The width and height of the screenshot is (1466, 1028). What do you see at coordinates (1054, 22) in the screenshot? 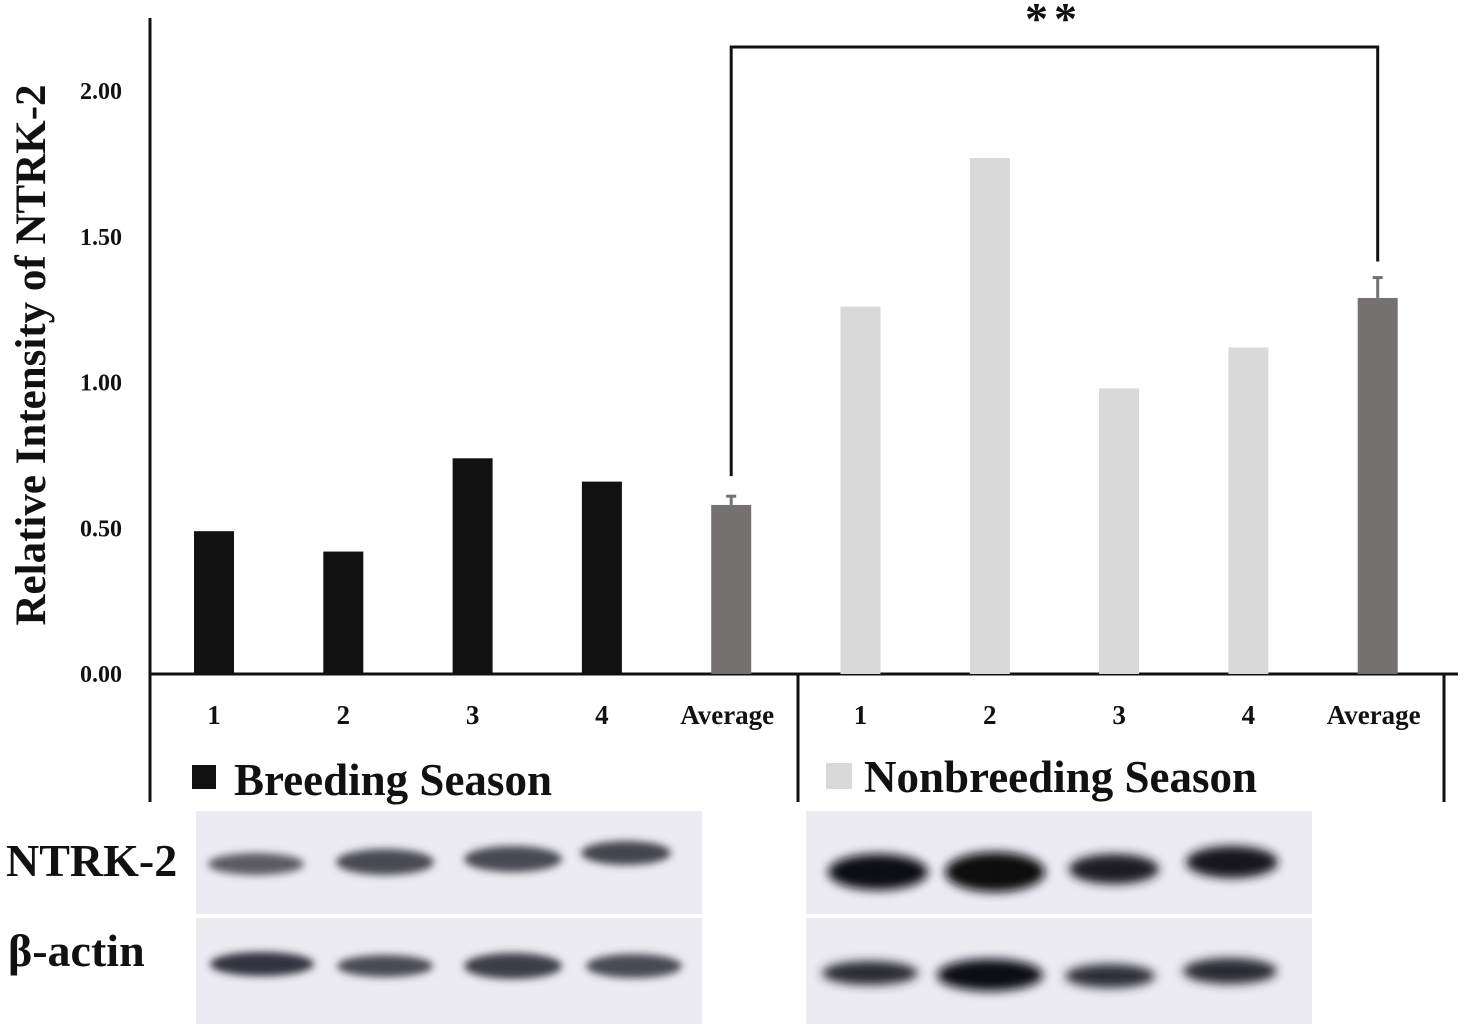
I see `significance-marker: **` at bounding box center [1054, 22].